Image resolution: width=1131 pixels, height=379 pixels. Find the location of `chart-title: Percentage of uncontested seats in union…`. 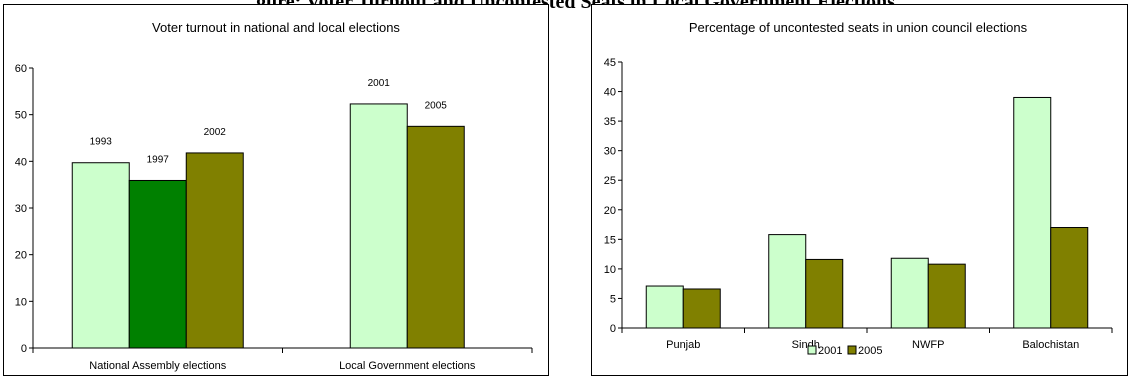

chart-title: Percentage of uncontested seats in union… is located at coordinates (858, 27).